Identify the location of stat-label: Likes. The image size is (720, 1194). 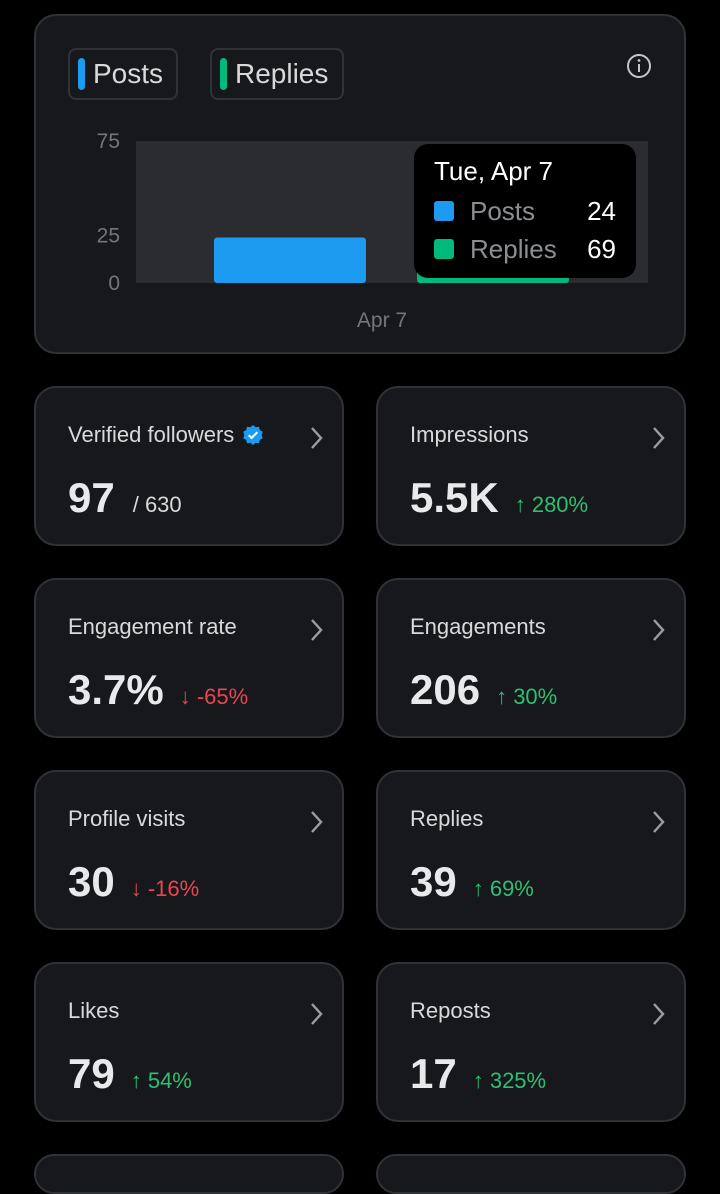
(94, 1010).